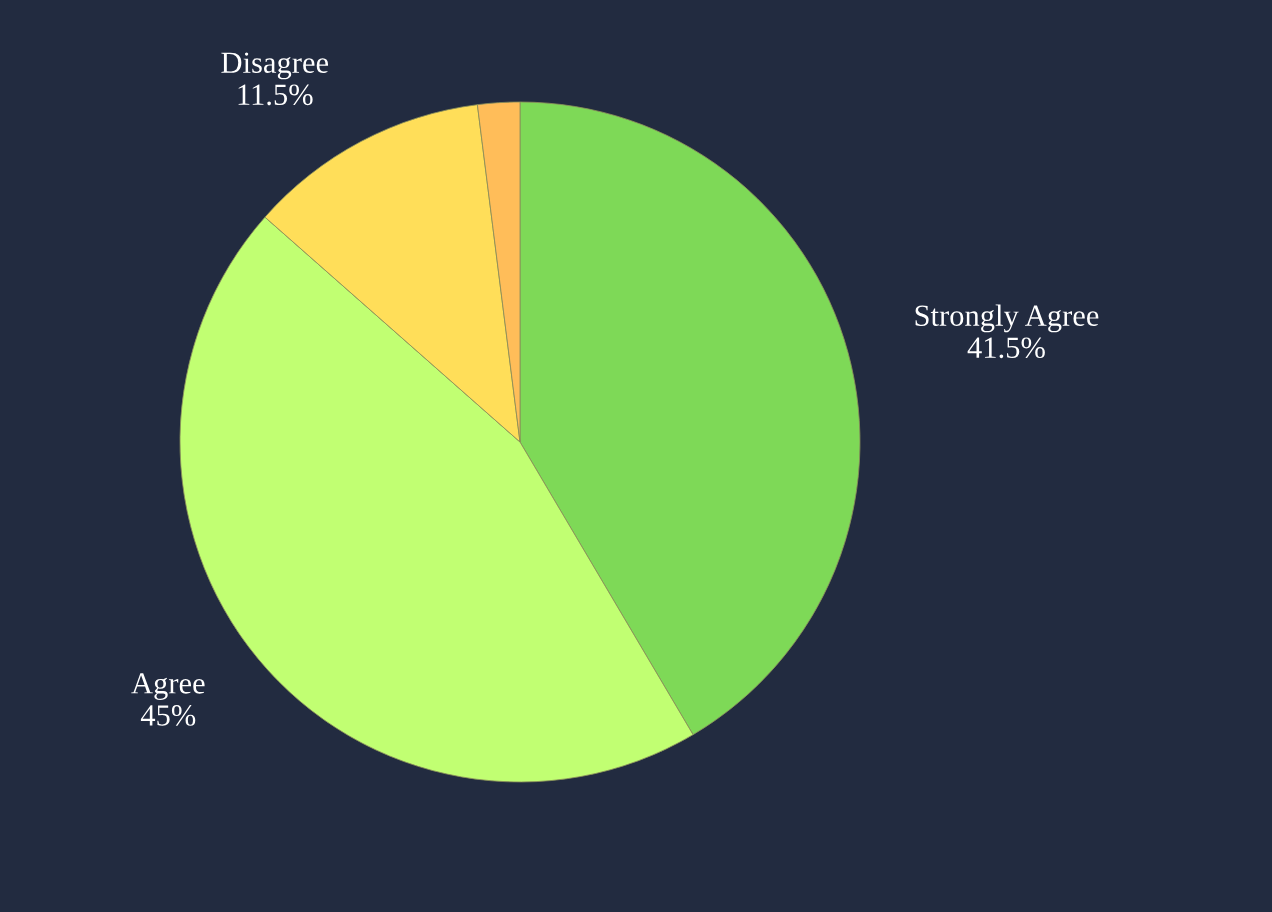 This screenshot has height=912, width=1272. Describe the element at coordinates (275, 95) in the screenshot. I see `data-label: 11.5%` at that location.